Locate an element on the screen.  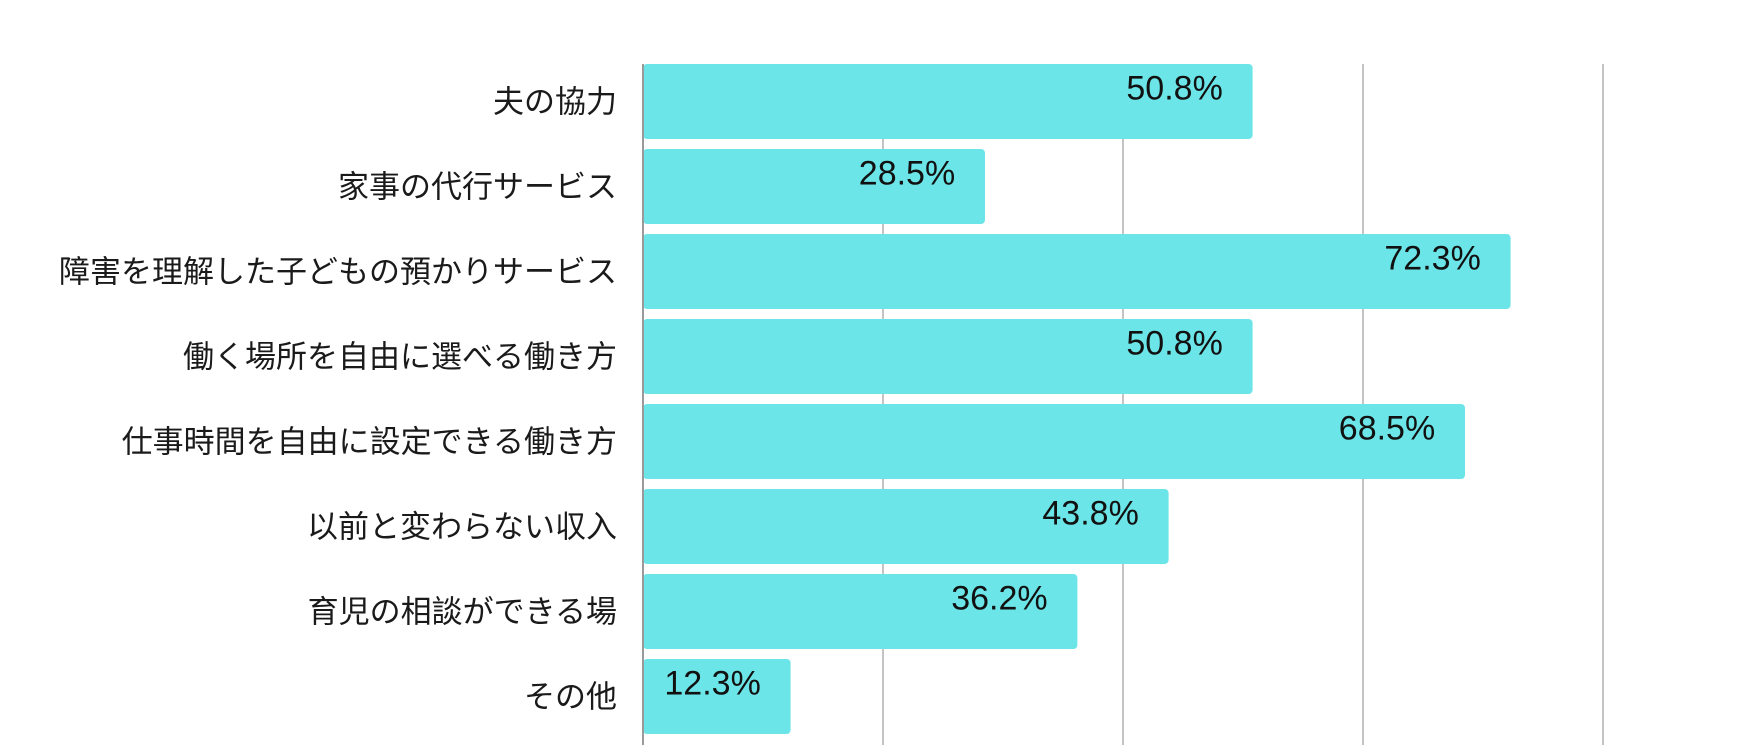
category-label-0: 夫の協力 is located at coordinates (555, 103).